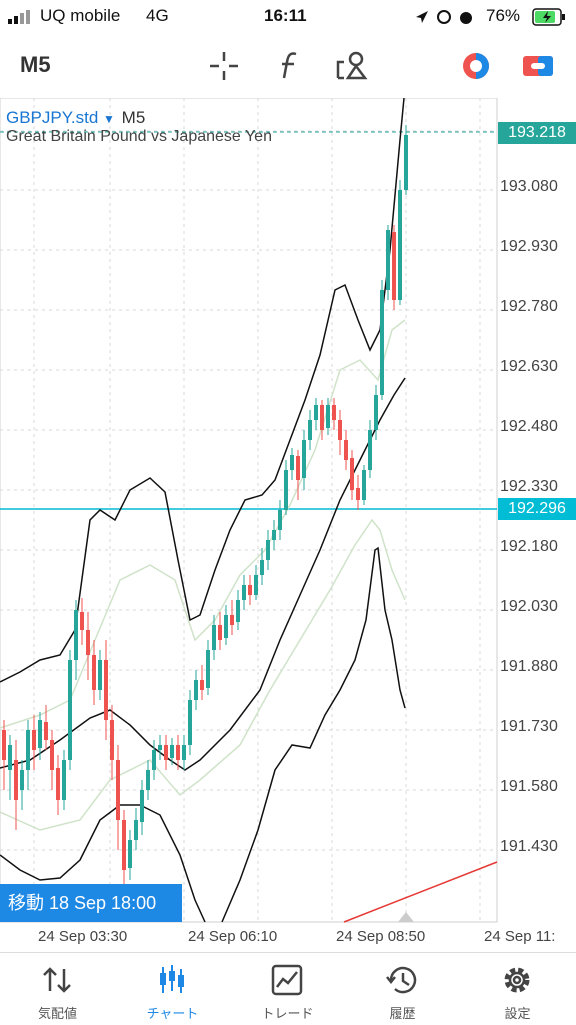 The image size is (576, 1025). What do you see at coordinates (35, 64) in the screenshot?
I see `timeframe-button: M5` at bounding box center [35, 64].